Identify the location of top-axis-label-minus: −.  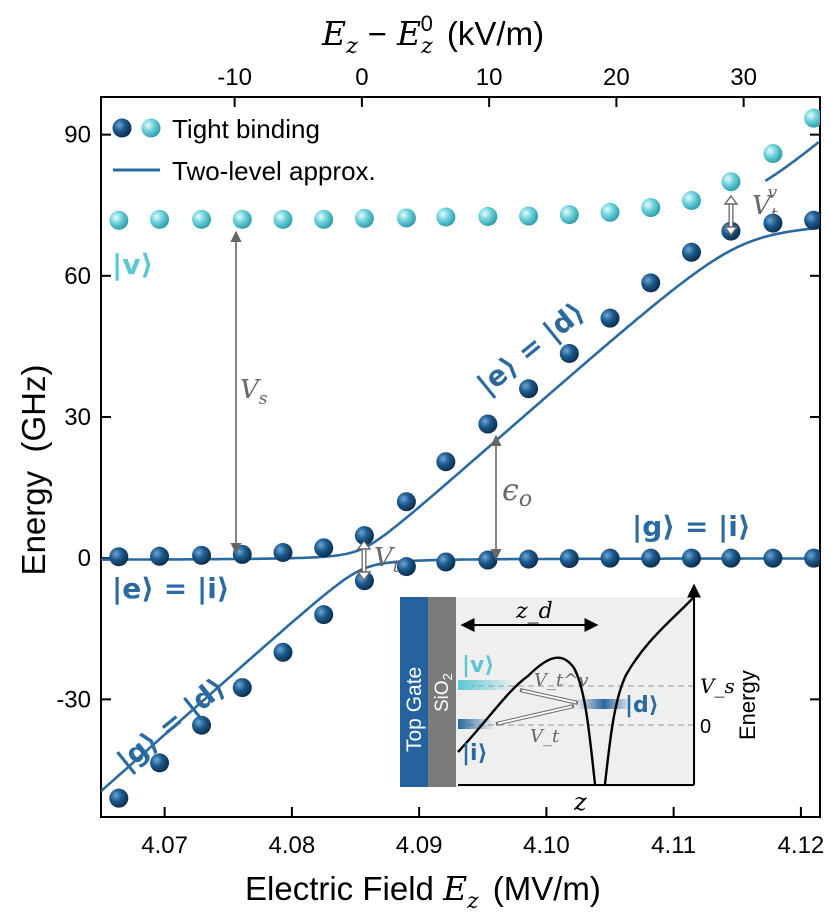
(377, 33).